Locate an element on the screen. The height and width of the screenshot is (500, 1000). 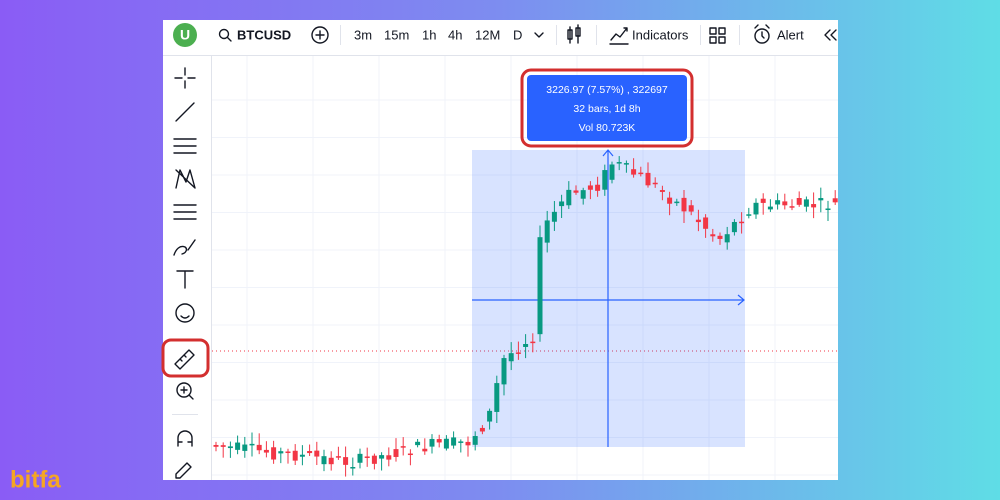
add-symbol is located at coordinates (320, 35).